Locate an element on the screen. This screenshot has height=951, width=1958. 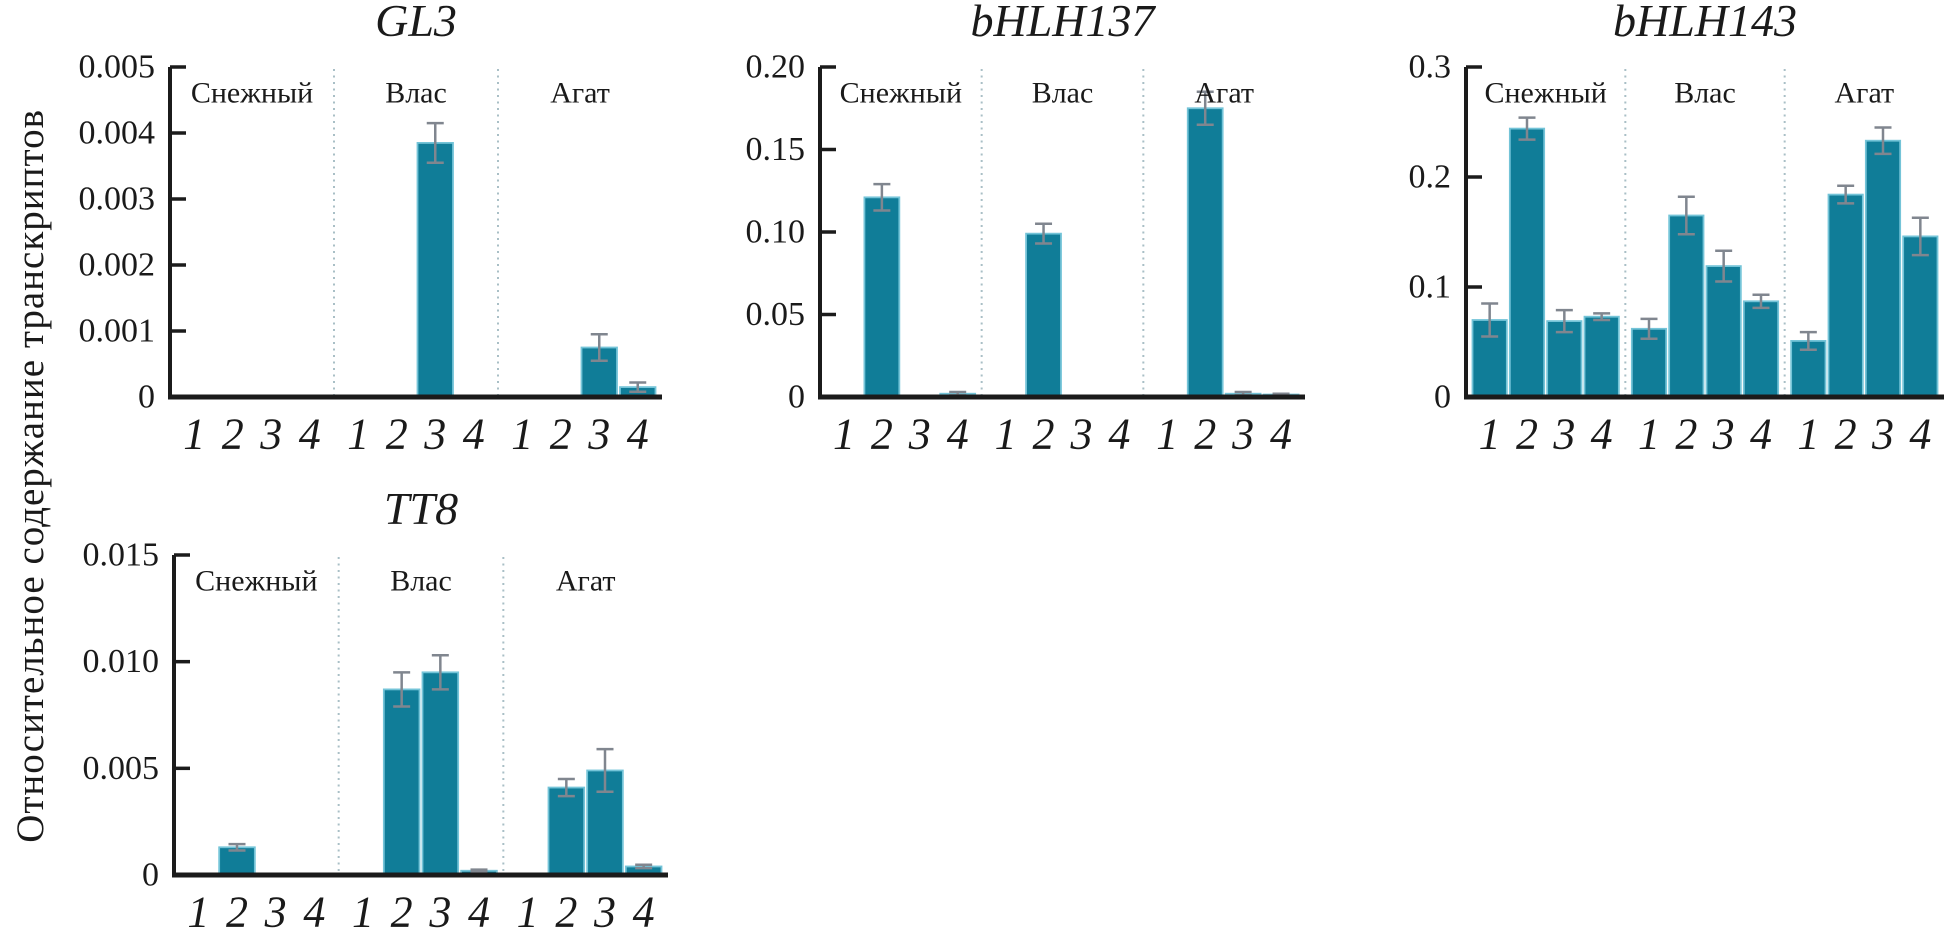
y-tick-label: 0.20 is located at coordinates (776, 67).